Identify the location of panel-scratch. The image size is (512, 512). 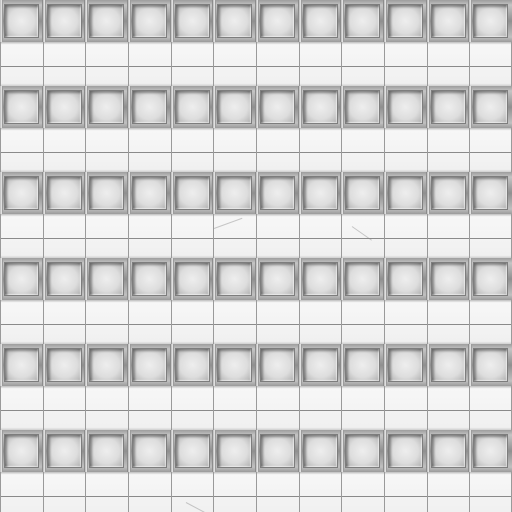
(197, 507).